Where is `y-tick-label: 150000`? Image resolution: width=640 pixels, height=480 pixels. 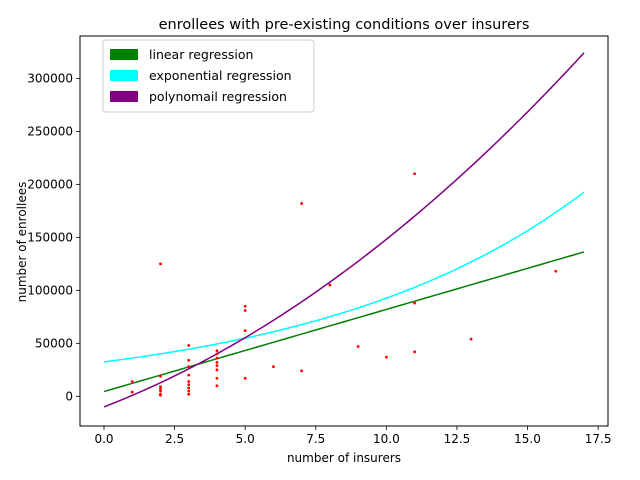
y-tick-label: 150000 is located at coordinates (50, 237).